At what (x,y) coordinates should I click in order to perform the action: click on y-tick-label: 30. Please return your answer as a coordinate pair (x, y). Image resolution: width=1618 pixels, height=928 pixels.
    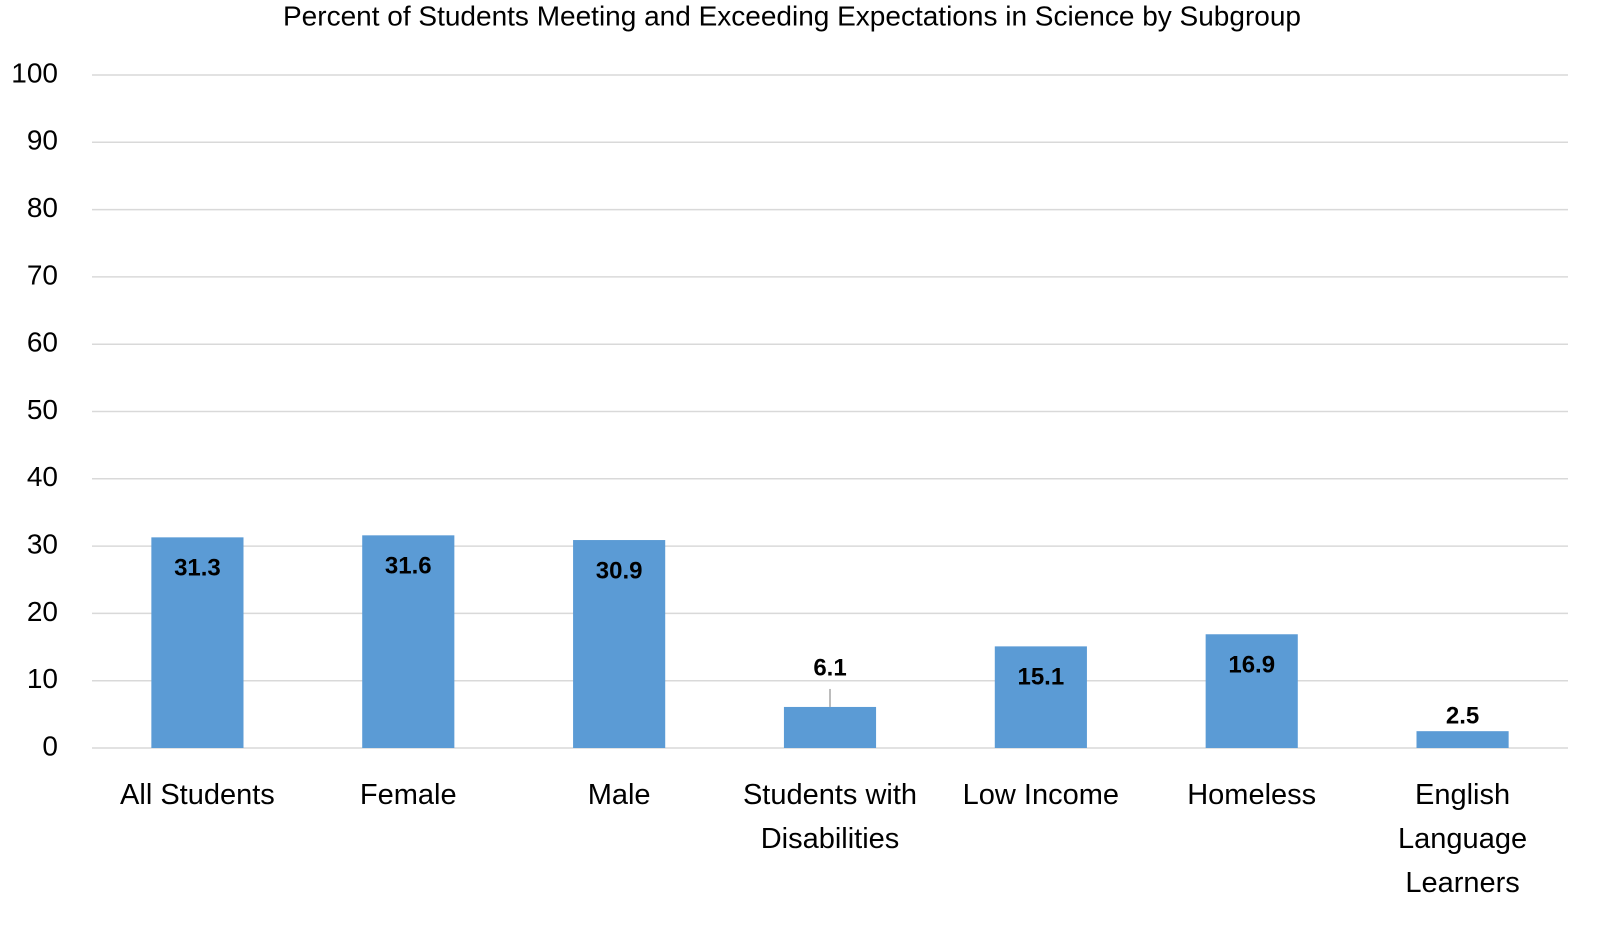
    Looking at the image, I should click on (42, 543).